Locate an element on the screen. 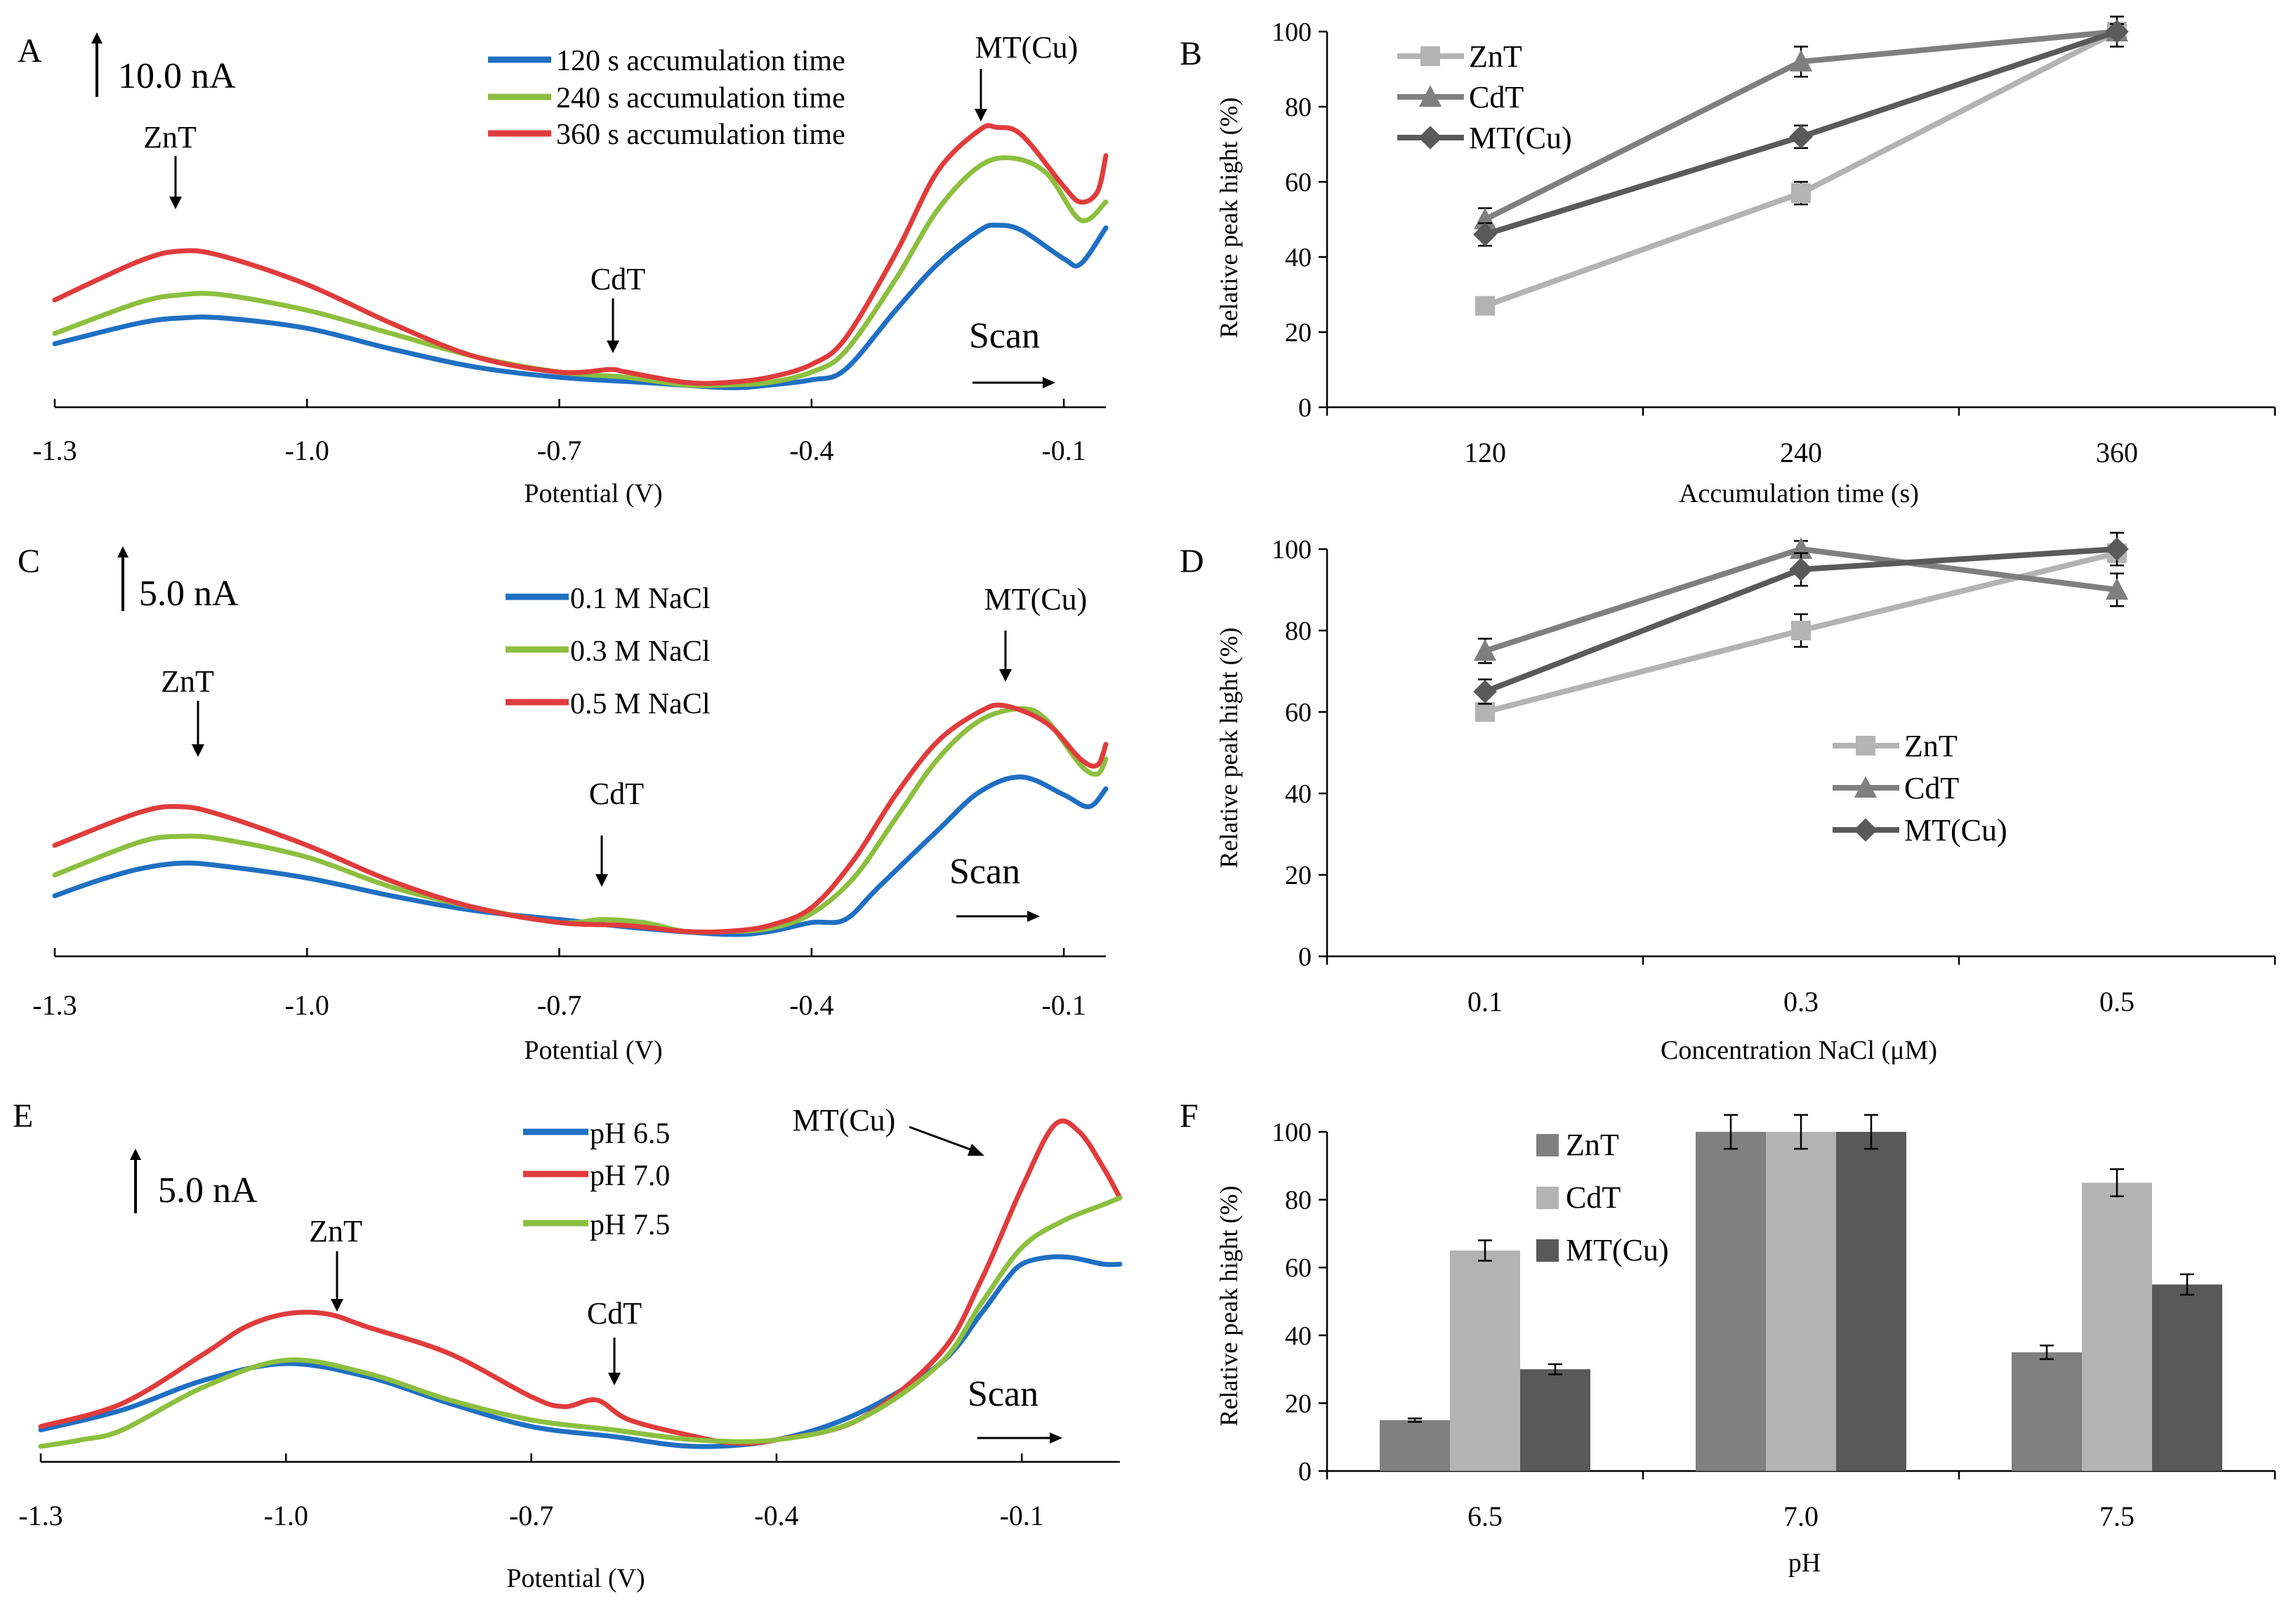 Image resolution: width=2296 pixels, height=1603 pixels. x-tick-label: -0.4 is located at coordinates (811, 450).